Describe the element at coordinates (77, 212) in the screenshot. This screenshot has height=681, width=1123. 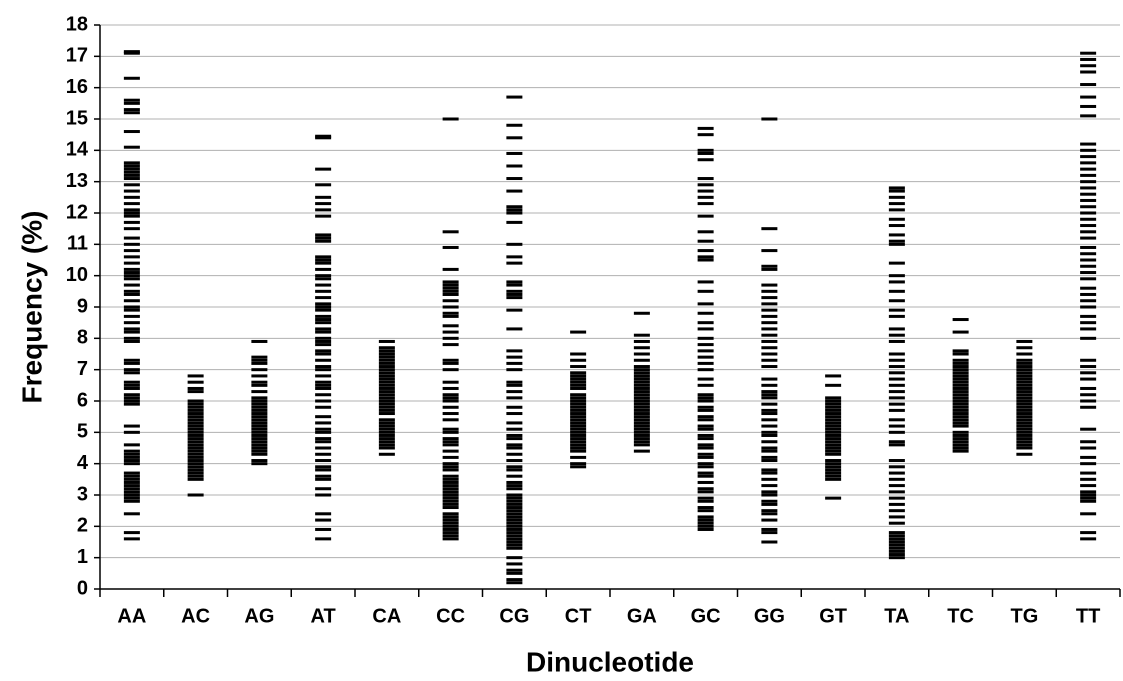
I see `y-tick-label: 12` at that location.